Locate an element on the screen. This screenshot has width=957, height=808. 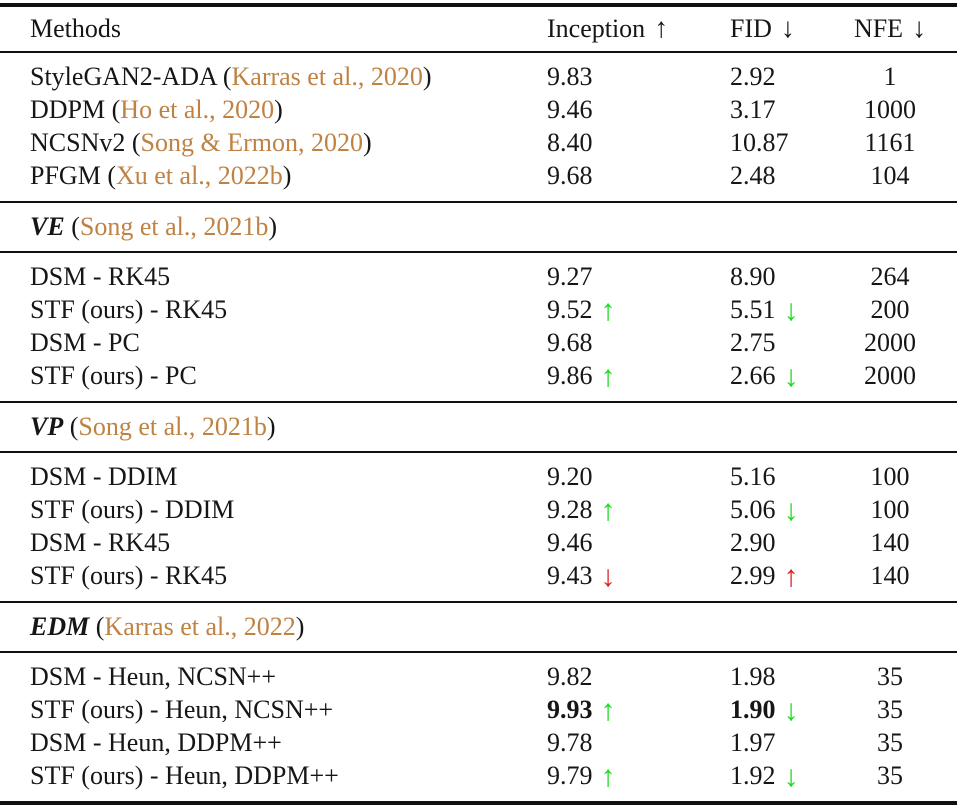
inception-cell: 9.20 is located at coordinates (638, 476).